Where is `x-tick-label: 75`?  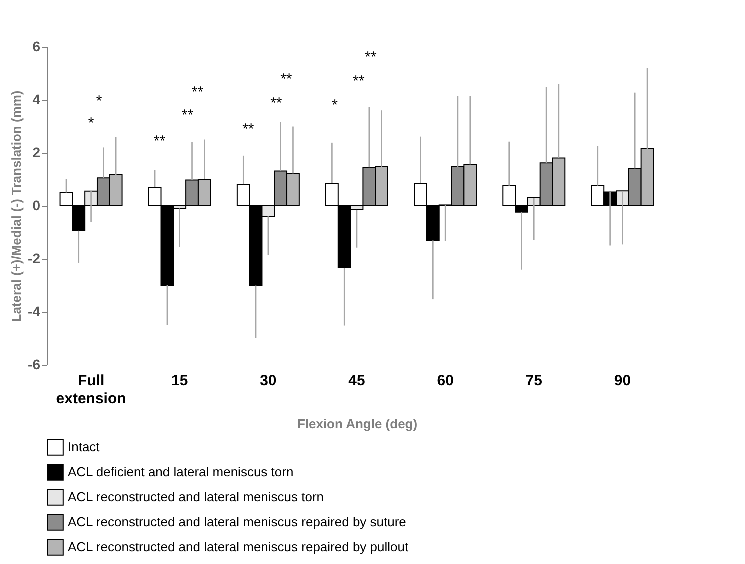
x-tick-label: 75 is located at coordinates (534, 381).